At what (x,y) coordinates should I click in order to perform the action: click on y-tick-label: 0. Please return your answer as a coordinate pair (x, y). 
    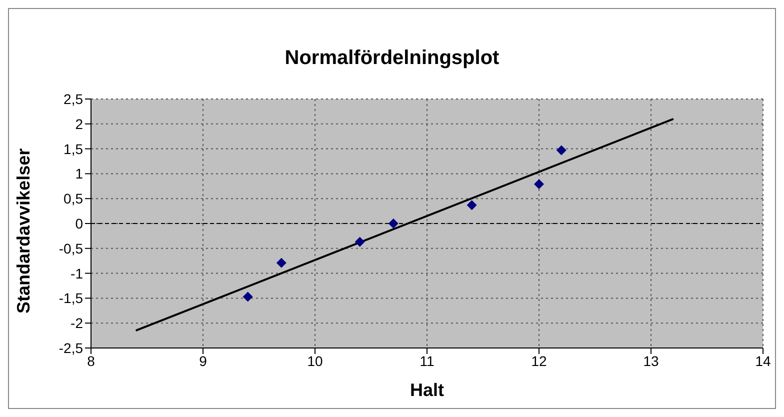
    Looking at the image, I should click on (79, 223).